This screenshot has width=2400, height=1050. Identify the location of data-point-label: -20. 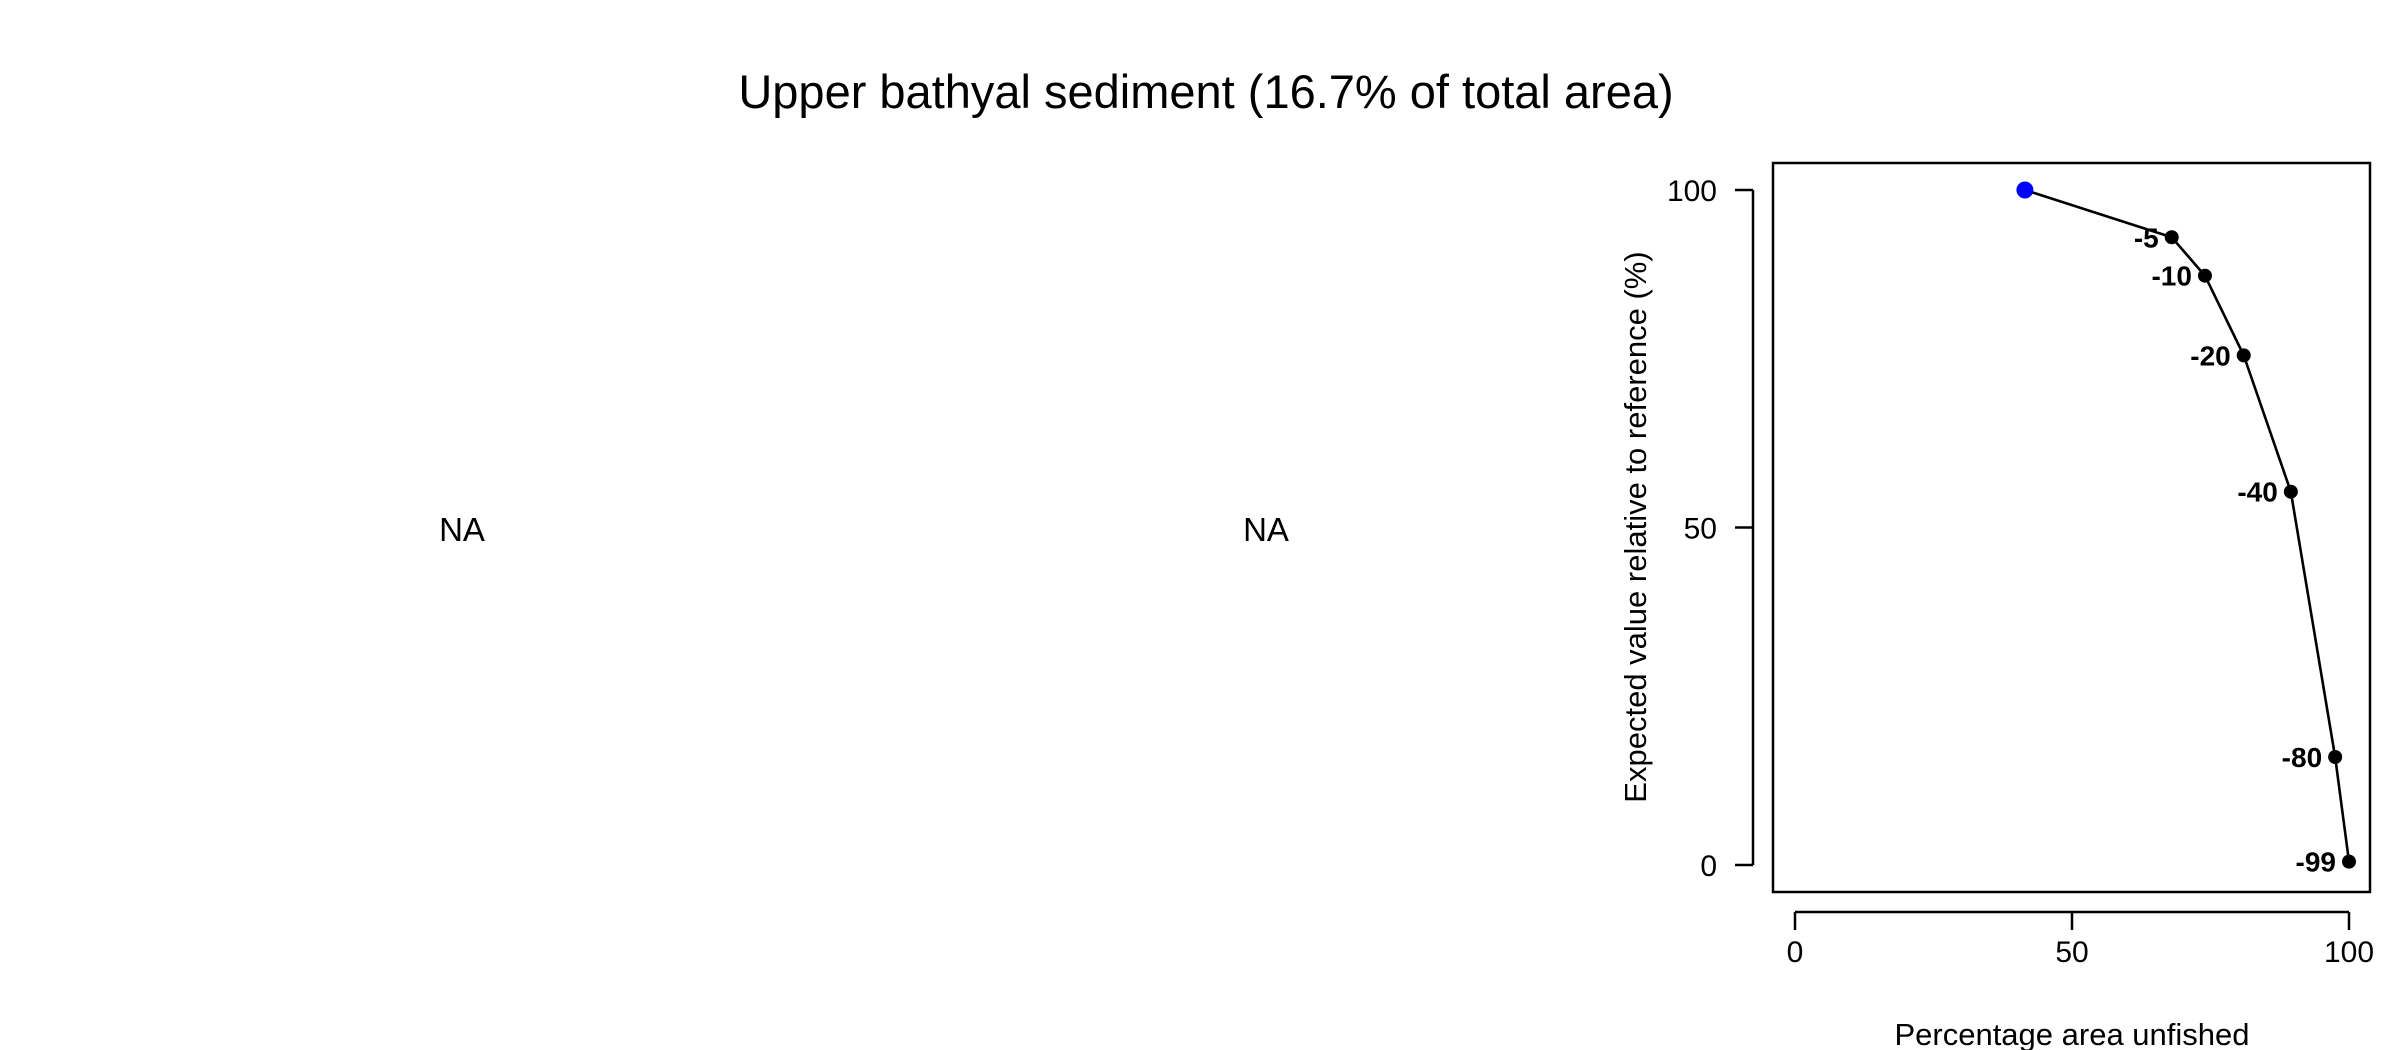
(2210, 355).